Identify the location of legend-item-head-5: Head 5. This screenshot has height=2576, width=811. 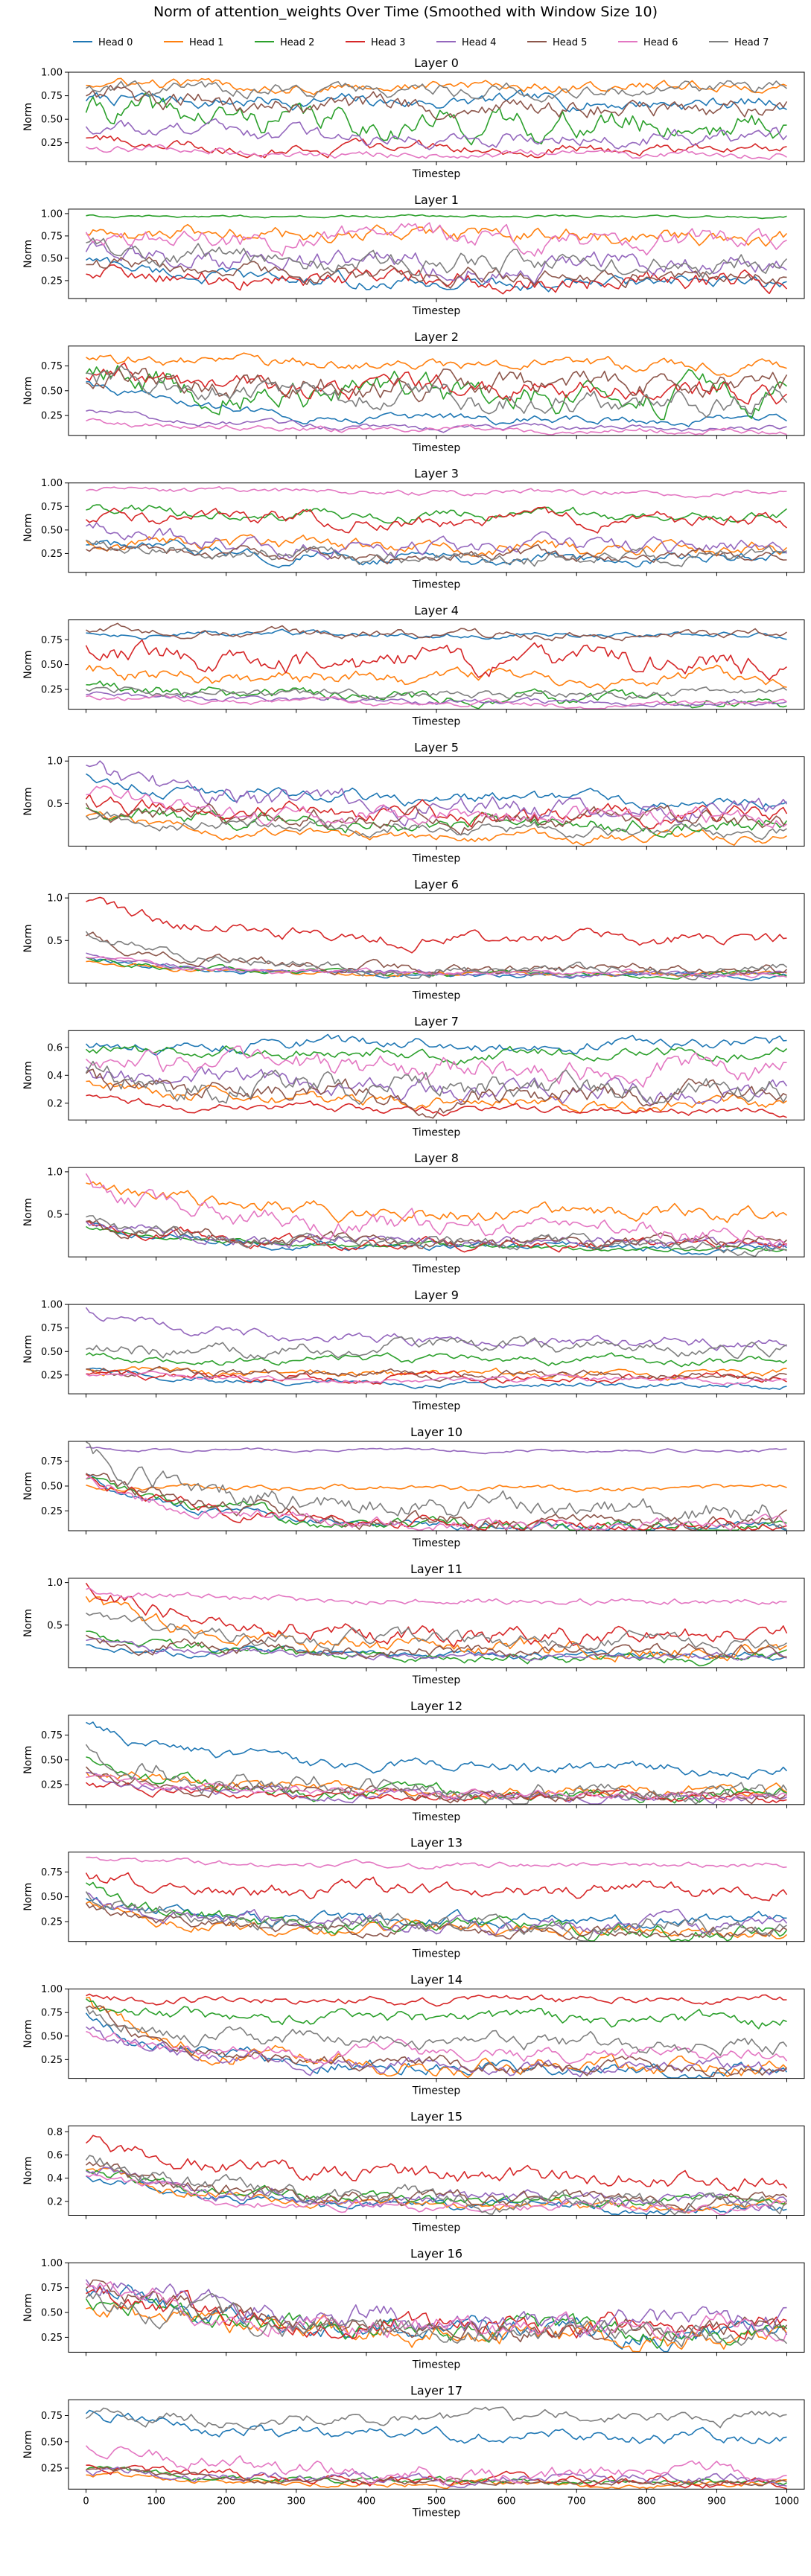
(557, 42).